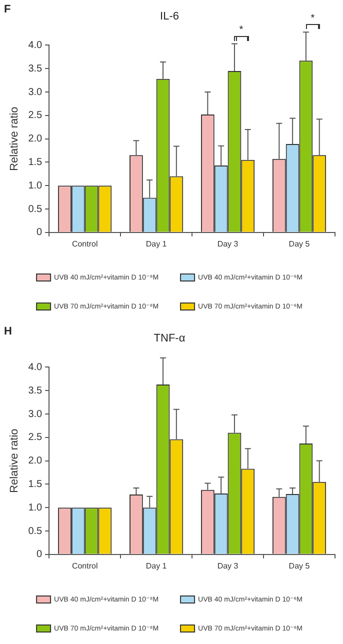 The height and width of the screenshot is (644, 343). What do you see at coordinates (7, 10) in the screenshot?
I see `text: F` at bounding box center [7, 10].